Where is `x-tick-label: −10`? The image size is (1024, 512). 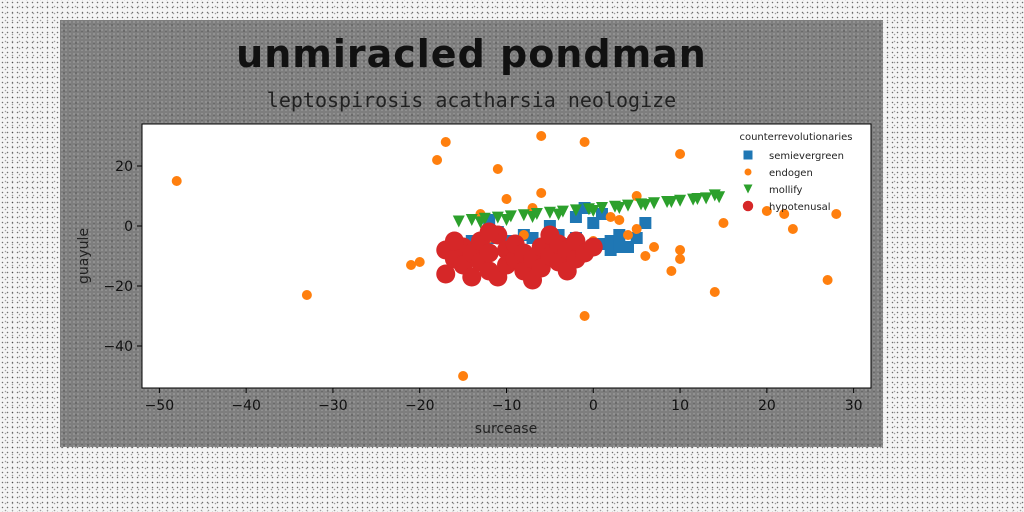
x-tick-label: −10 is located at coordinates (507, 406).